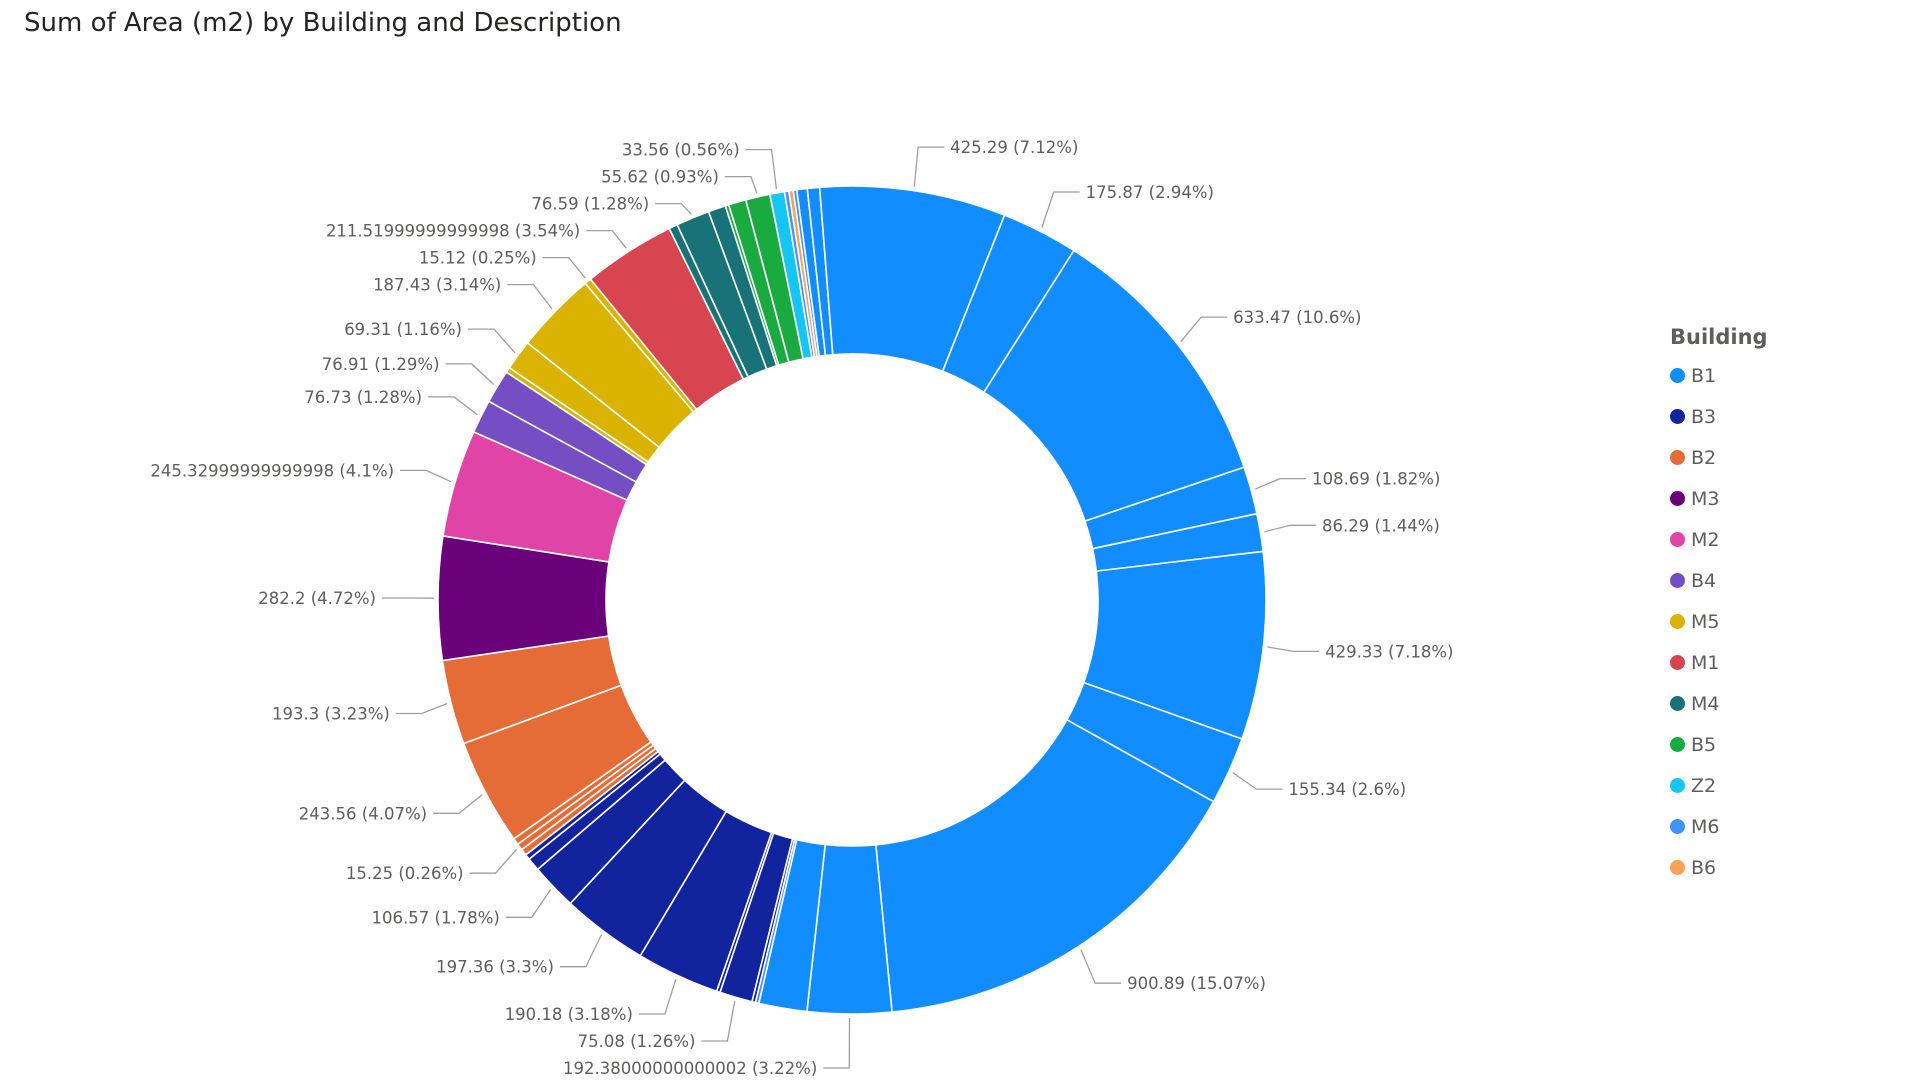 The width and height of the screenshot is (1920, 1080). I want to click on legend-item-z2: Z2, so click(1719, 785).